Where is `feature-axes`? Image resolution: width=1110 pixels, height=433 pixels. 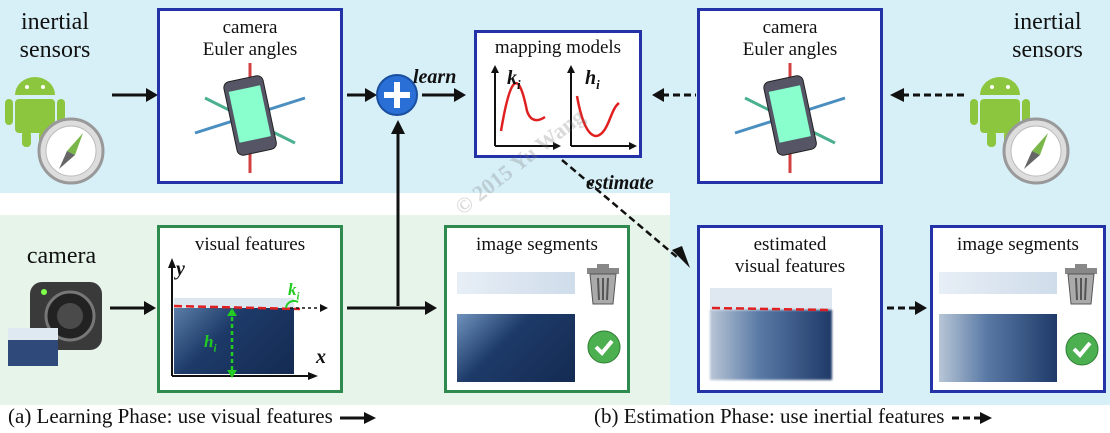
feature-axes is located at coordinates (248, 319).